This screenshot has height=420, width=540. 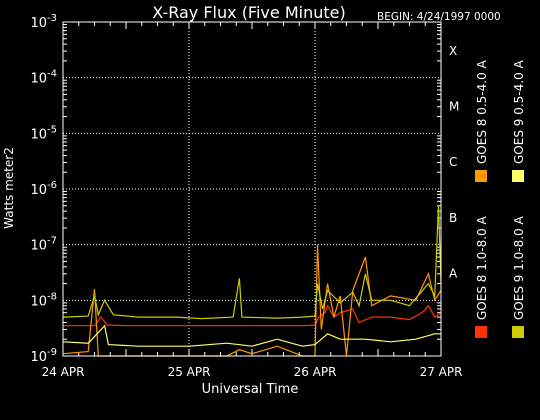 I want to click on flare-class-label: A, so click(x=453, y=274).